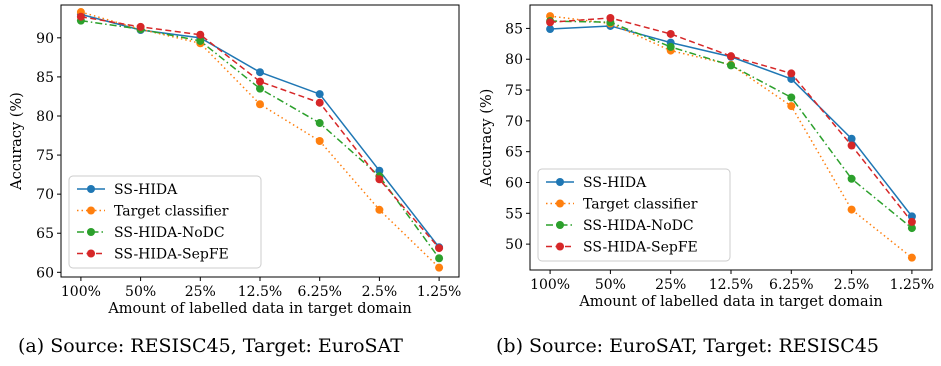 This screenshot has width=941, height=366. Describe the element at coordinates (514, 245) in the screenshot. I see `y-tick-label: 50` at that location.